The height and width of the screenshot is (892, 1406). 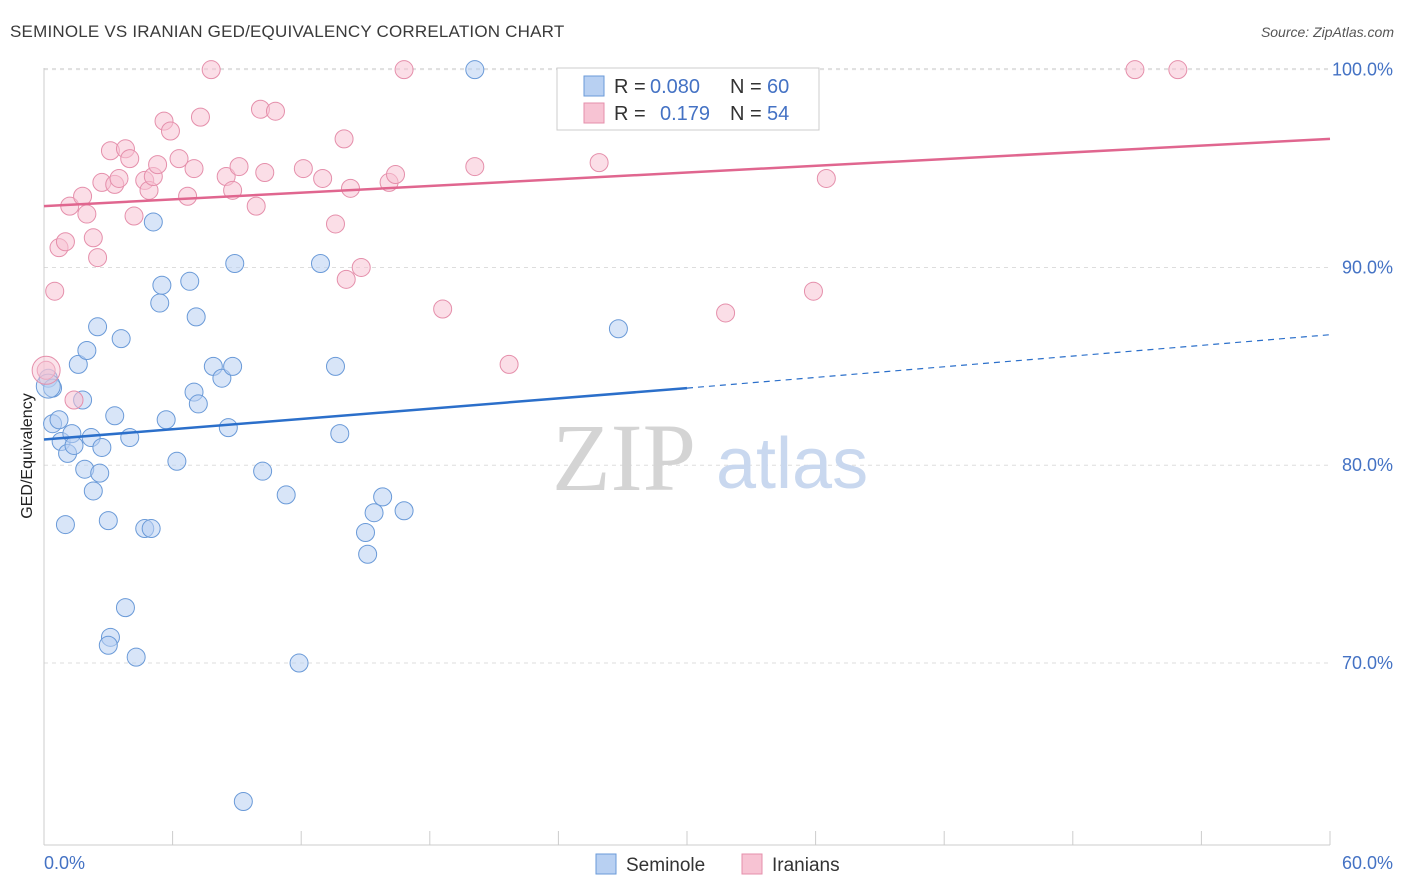 I want to click on legend-n-value-seminole: 60, so click(x=778, y=87).